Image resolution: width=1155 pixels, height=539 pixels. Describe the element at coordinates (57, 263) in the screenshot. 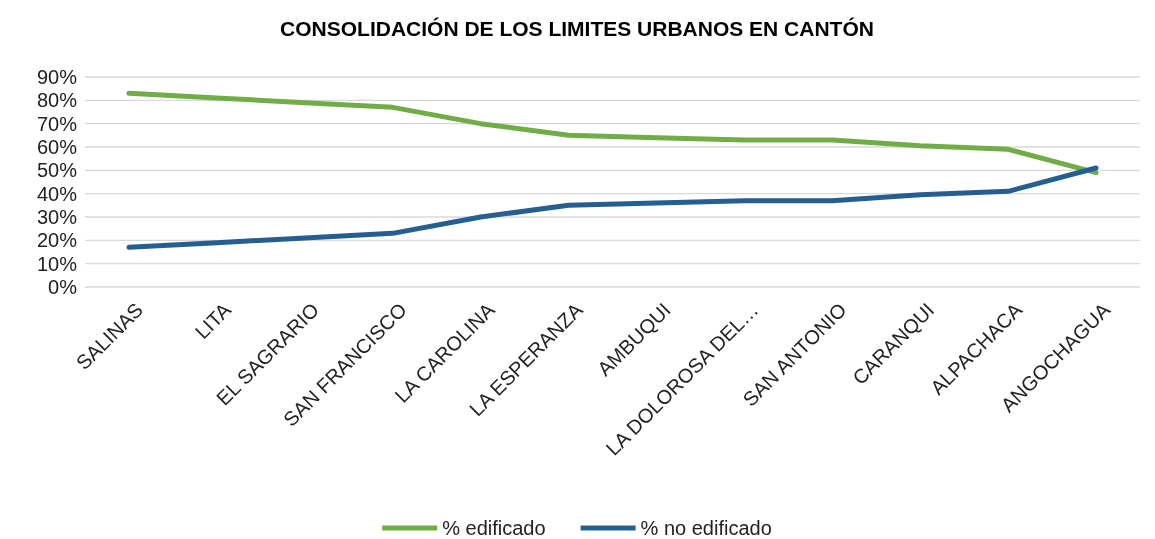

I see `y-tick-label: 10%` at that location.